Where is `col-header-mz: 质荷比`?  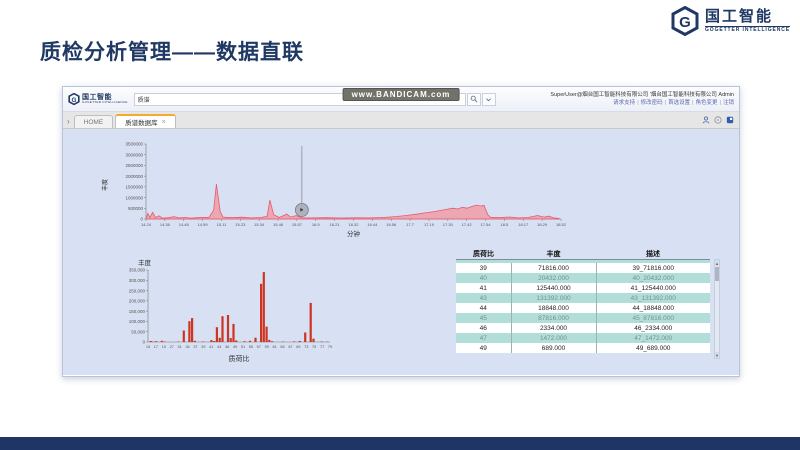
col-header-mz: 质荷比 is located at coordinates (483, 254).